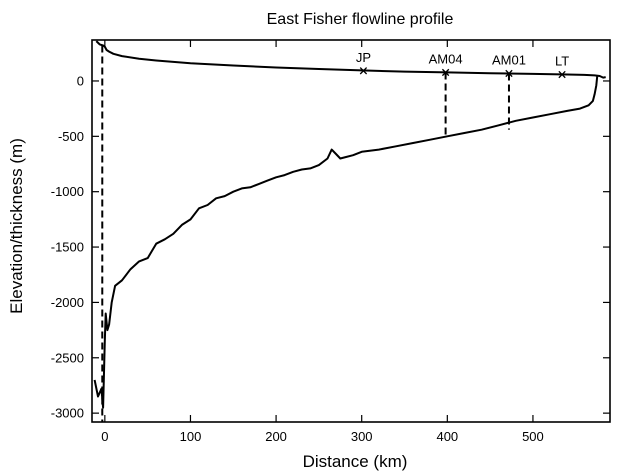  Describe the element at coordinates (447, 436) in the screenshot. I see `x-tick-label: 400` at that location.